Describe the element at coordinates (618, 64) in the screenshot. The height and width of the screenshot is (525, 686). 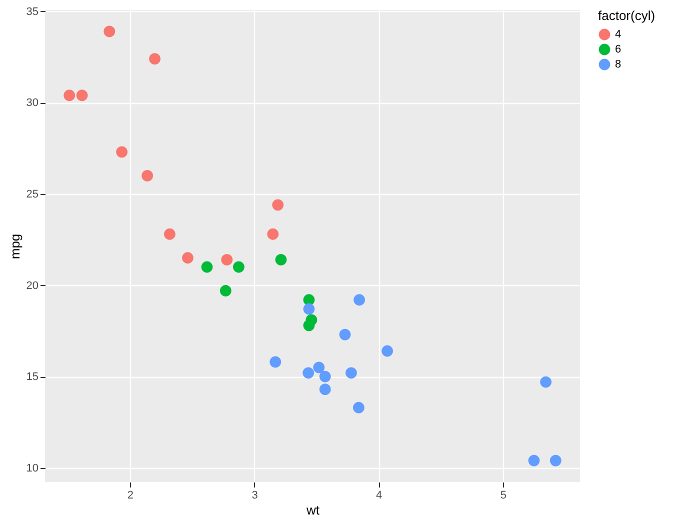
I see `legend-label: 8` at that location.